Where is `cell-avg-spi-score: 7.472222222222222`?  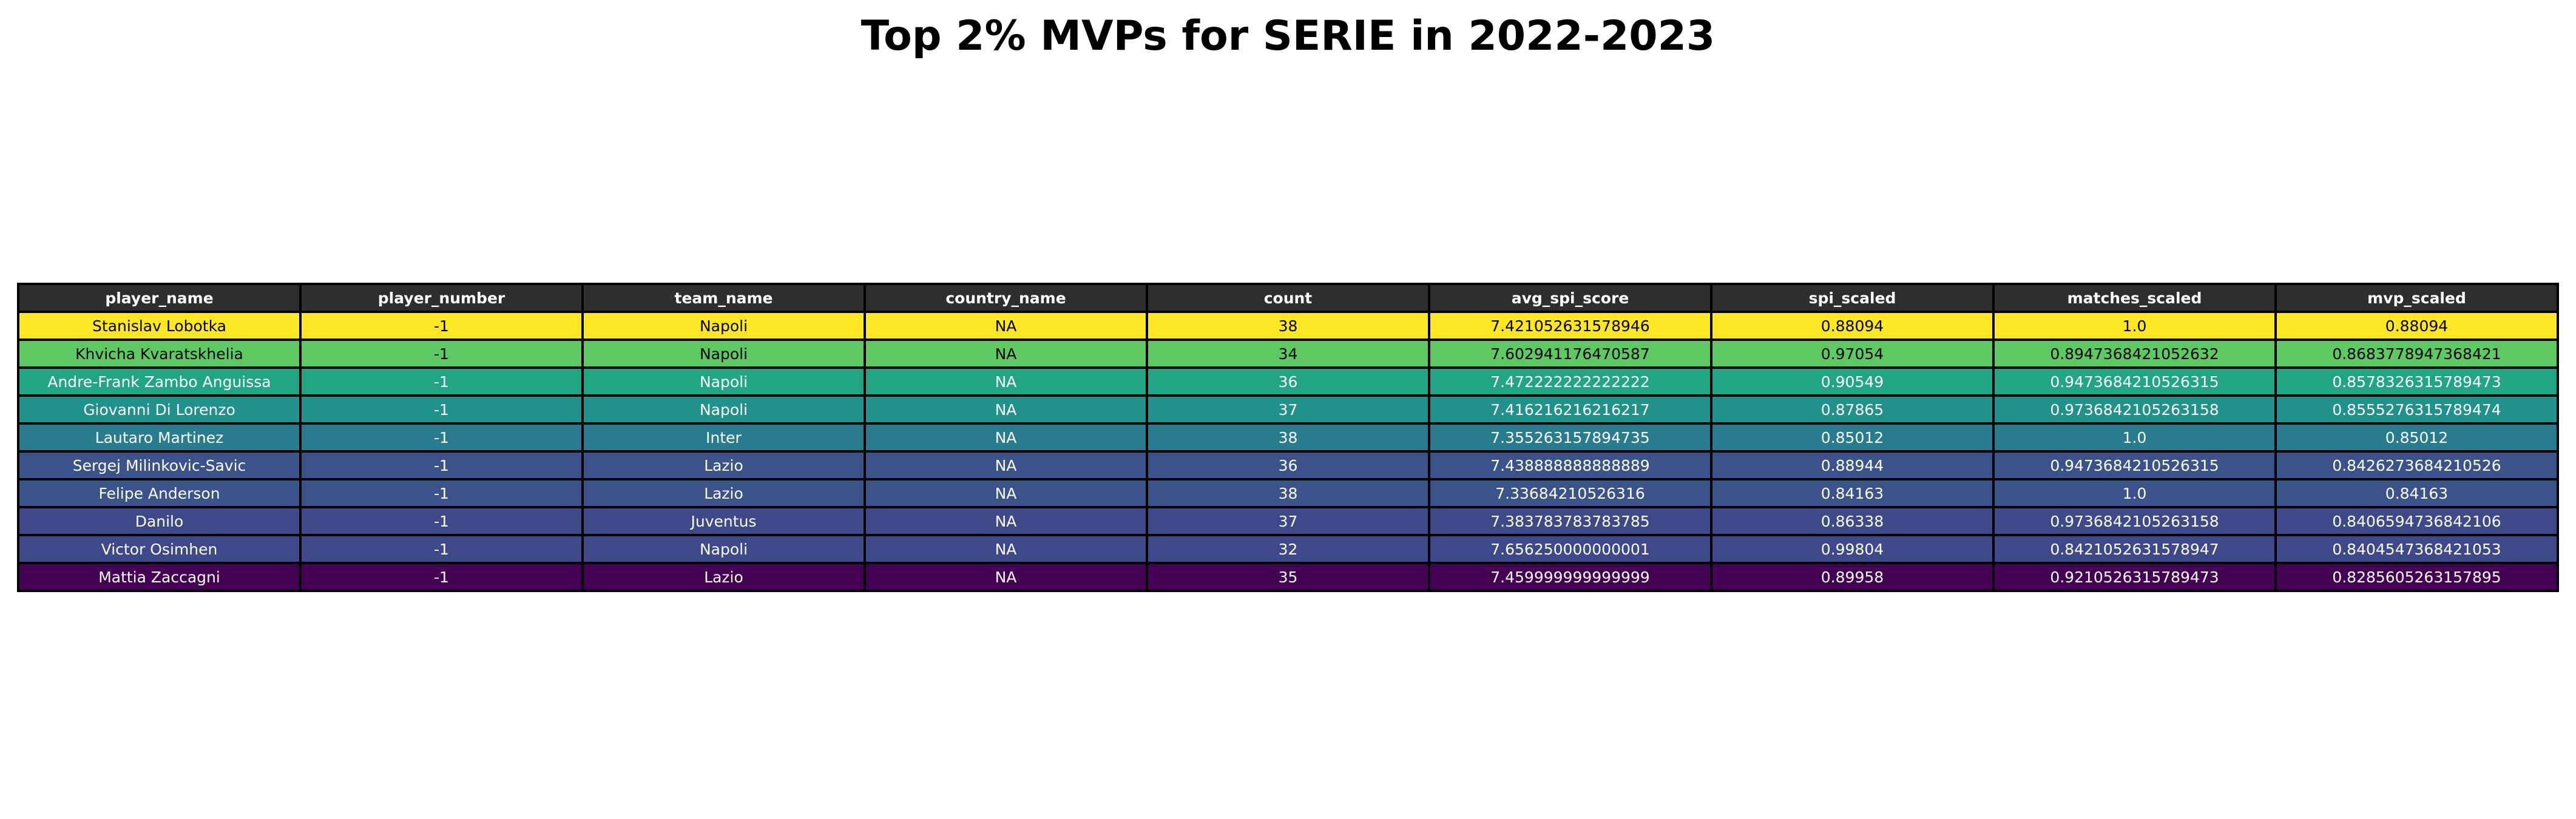 cell-avg-spi-score: 7.472222222222222 is located at coordinates (1570, 381).